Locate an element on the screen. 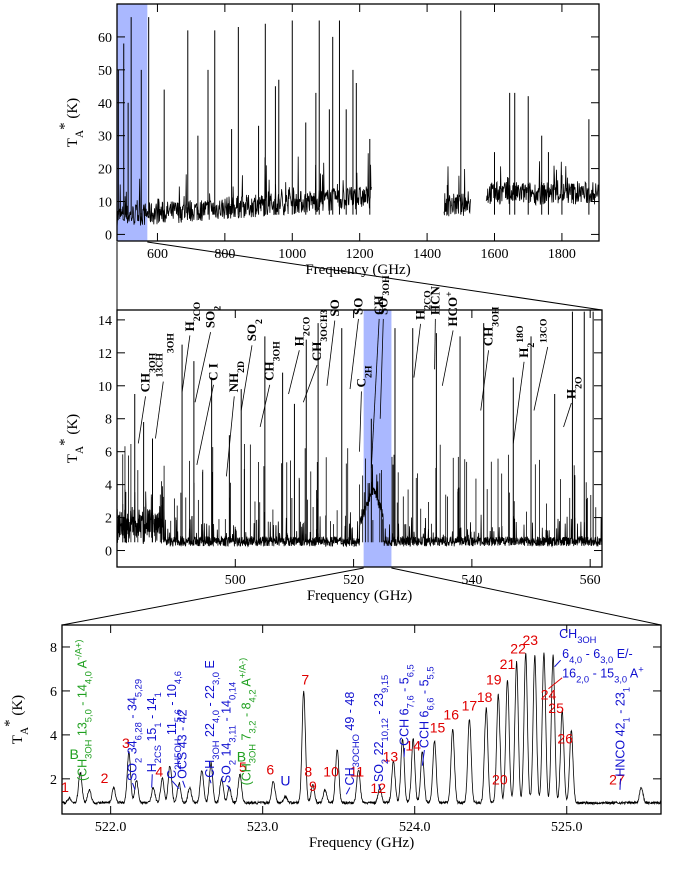  y-tick-label: 20 is located at coordinates (105, 170).